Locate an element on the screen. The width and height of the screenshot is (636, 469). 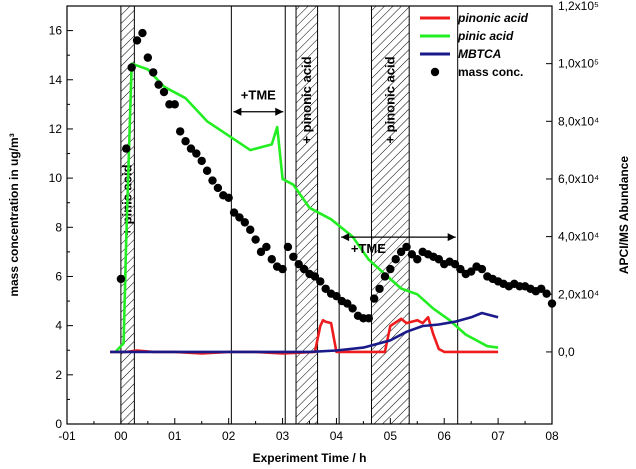
hatched-region is located at coordinates (390, 215).